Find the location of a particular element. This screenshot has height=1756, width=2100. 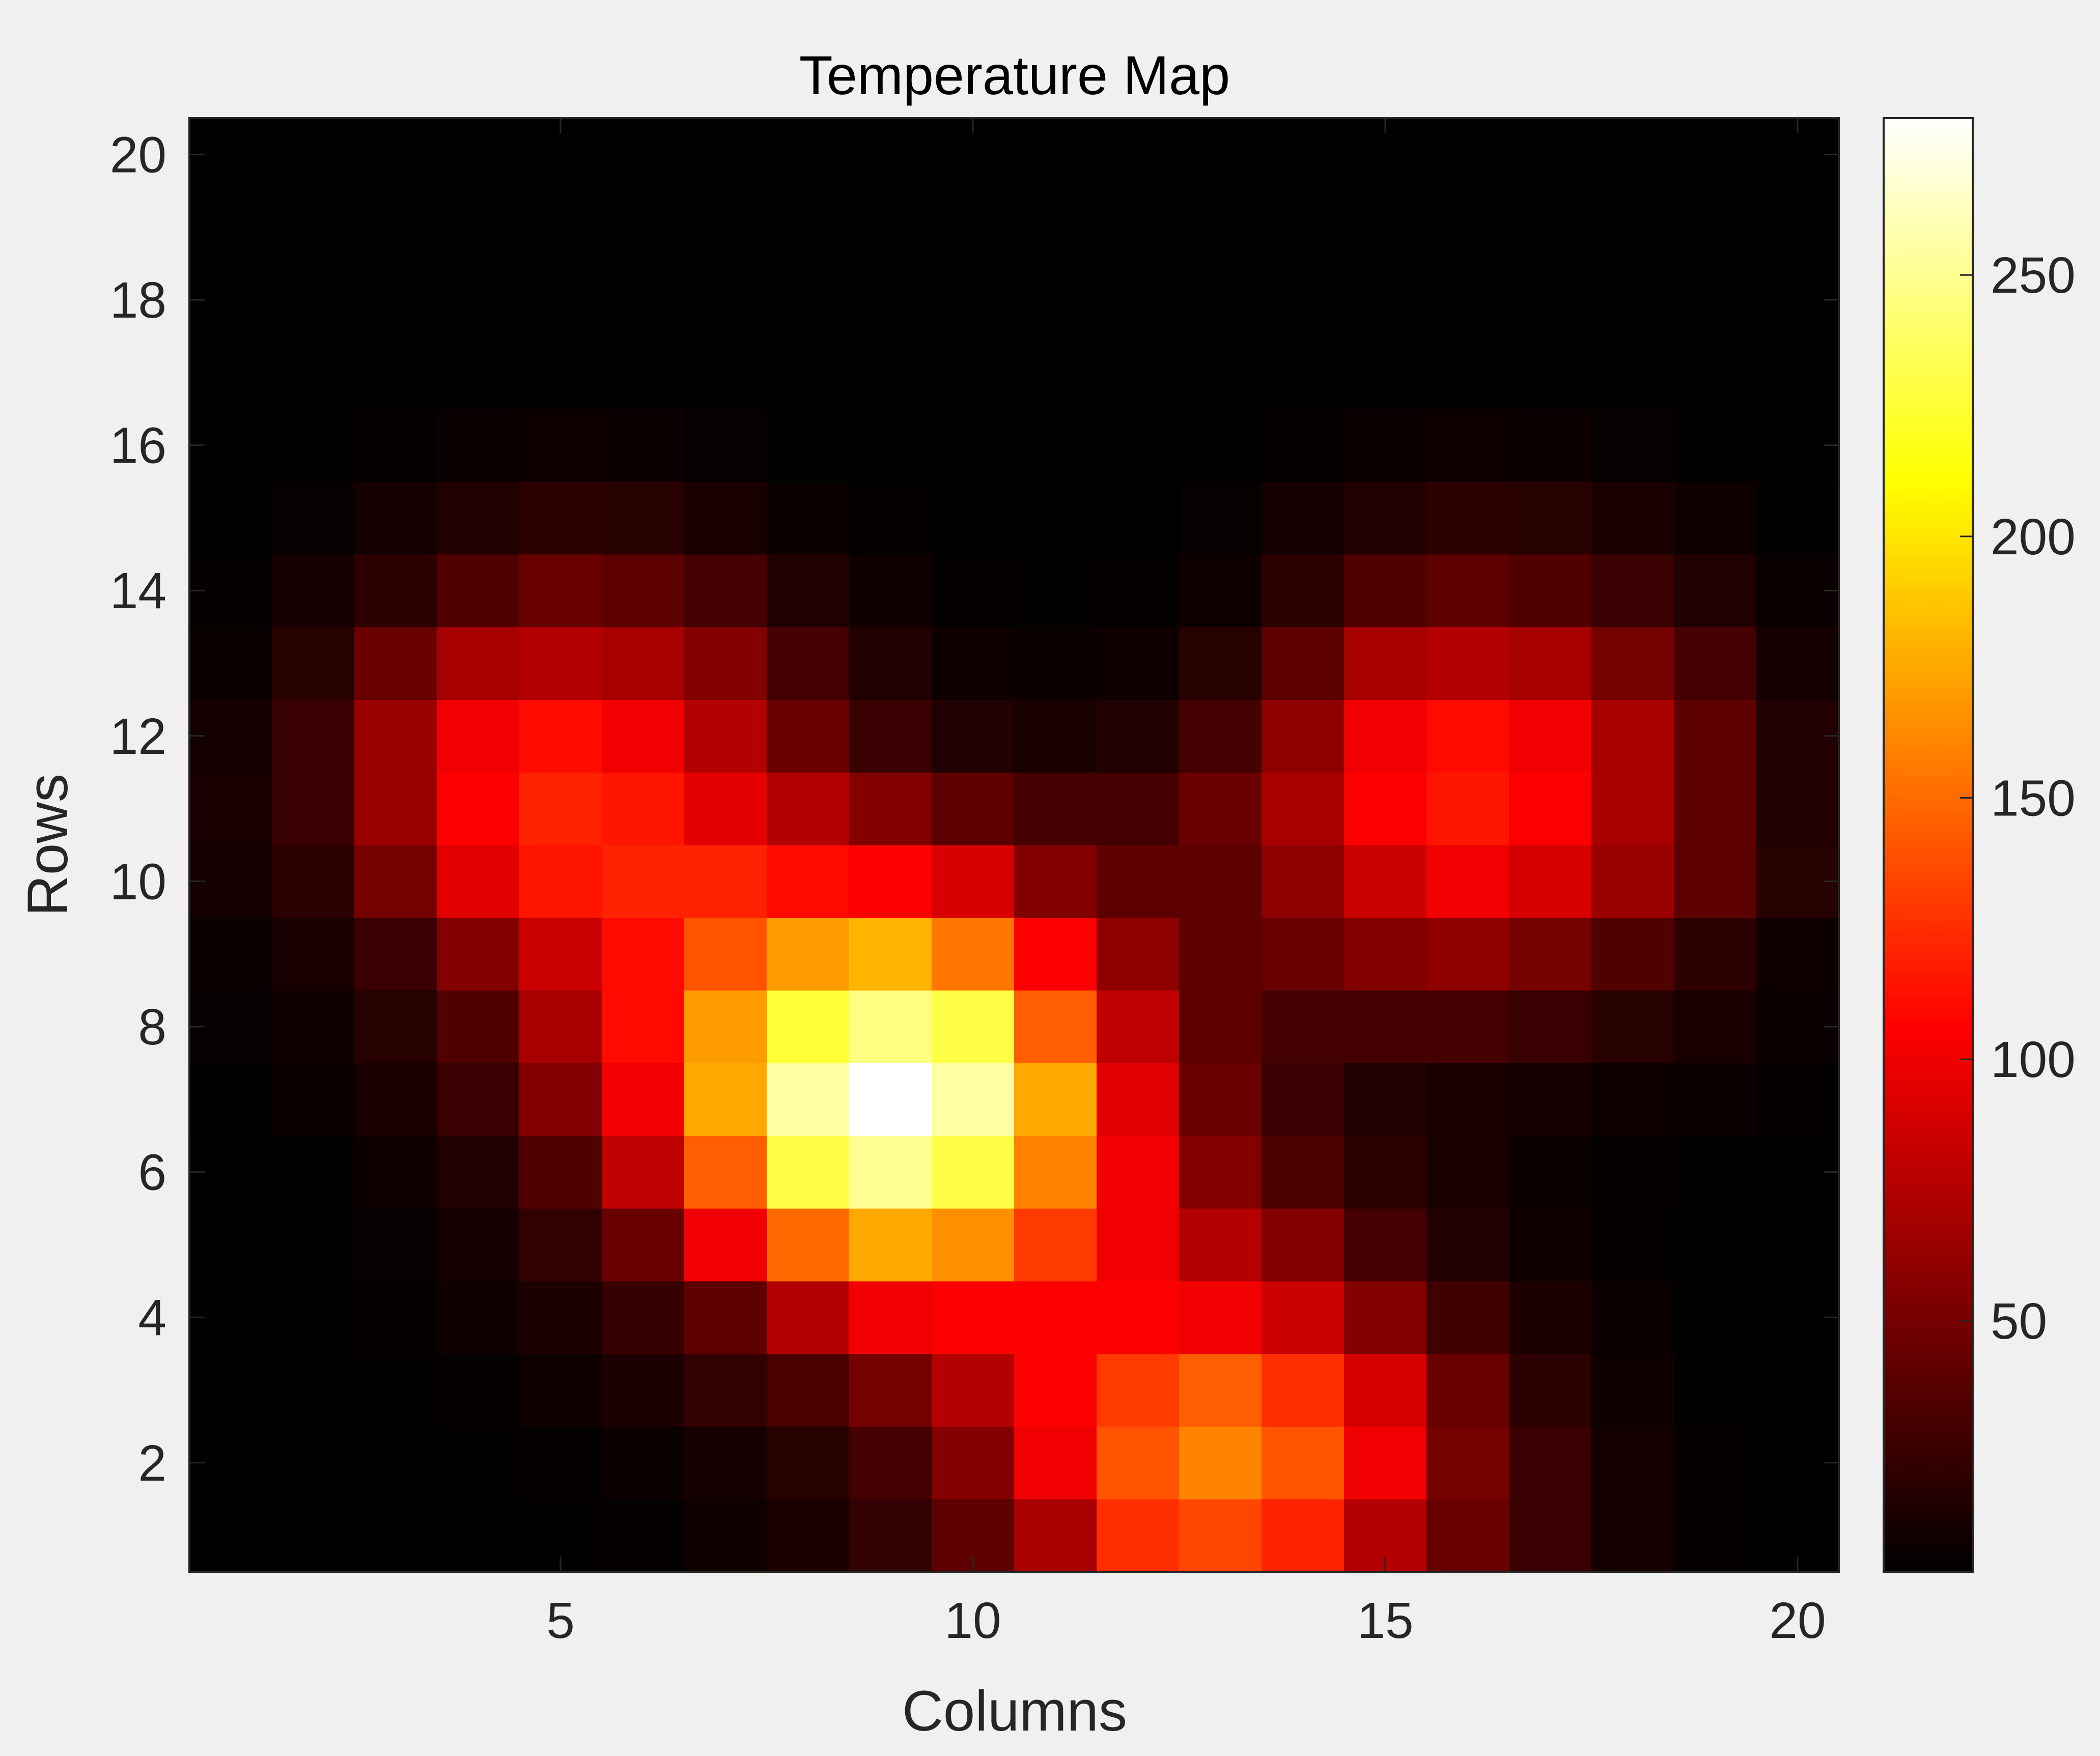

x-tick-label: 20 is located at coordinates (1797, 1620).